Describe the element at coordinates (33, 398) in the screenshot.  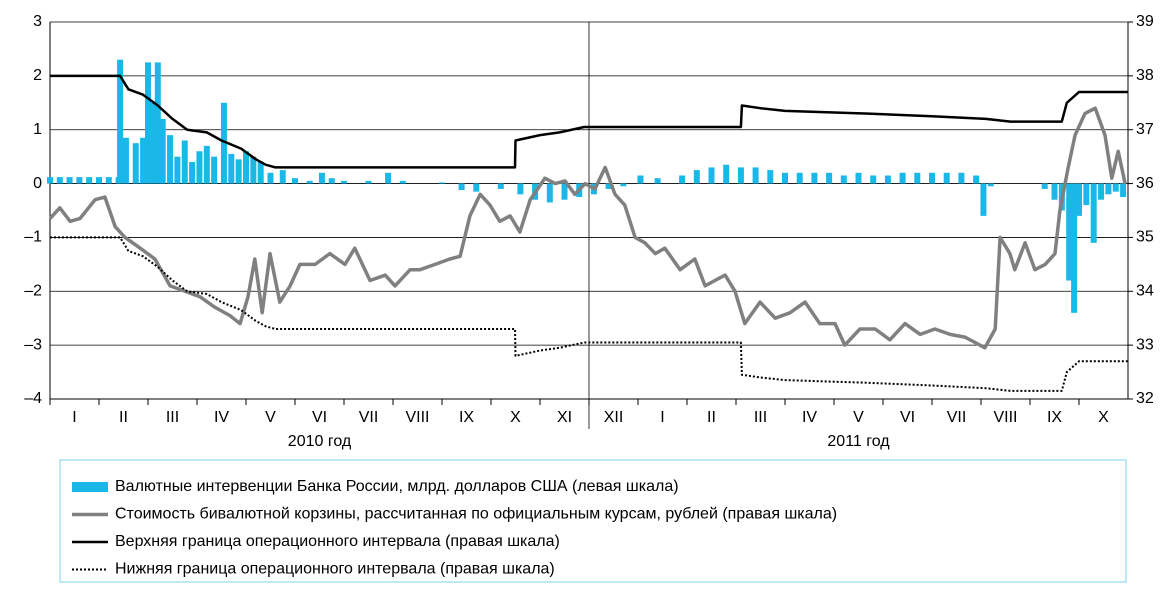
I see `y-tick-label: –4` at that location.